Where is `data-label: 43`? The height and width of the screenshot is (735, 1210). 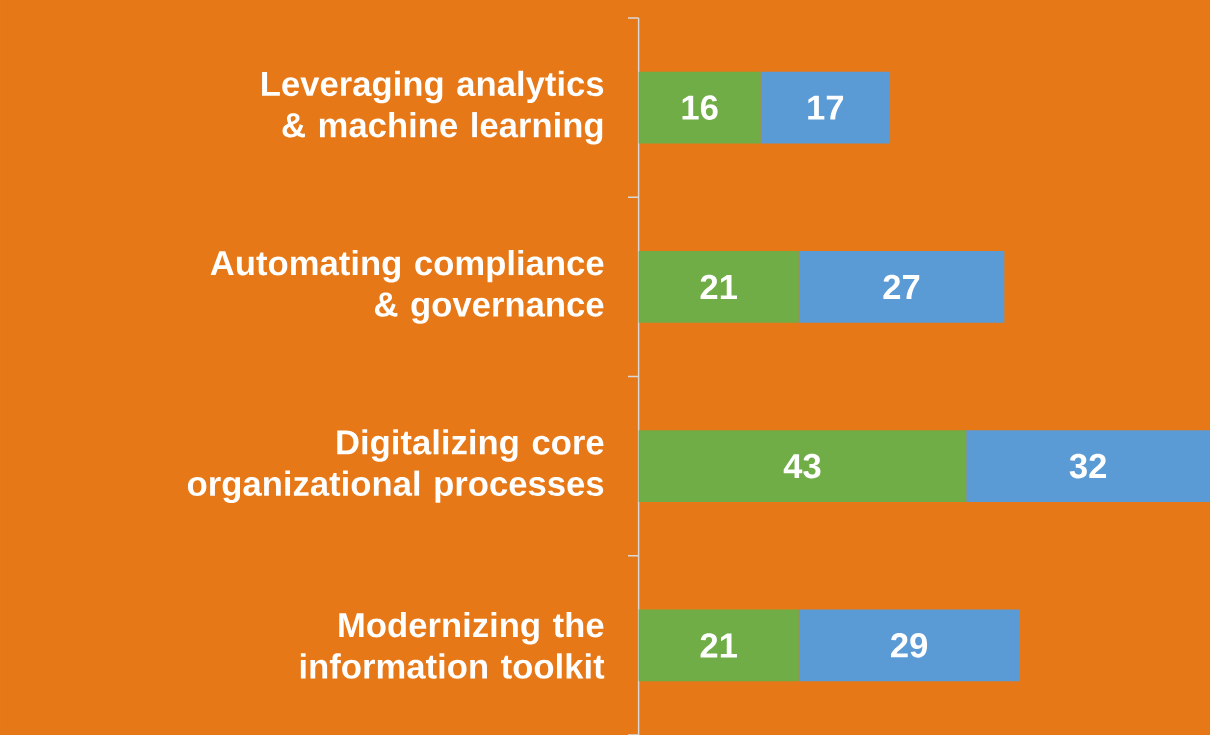
data-label: 43 is located at coordinates (802, 466).